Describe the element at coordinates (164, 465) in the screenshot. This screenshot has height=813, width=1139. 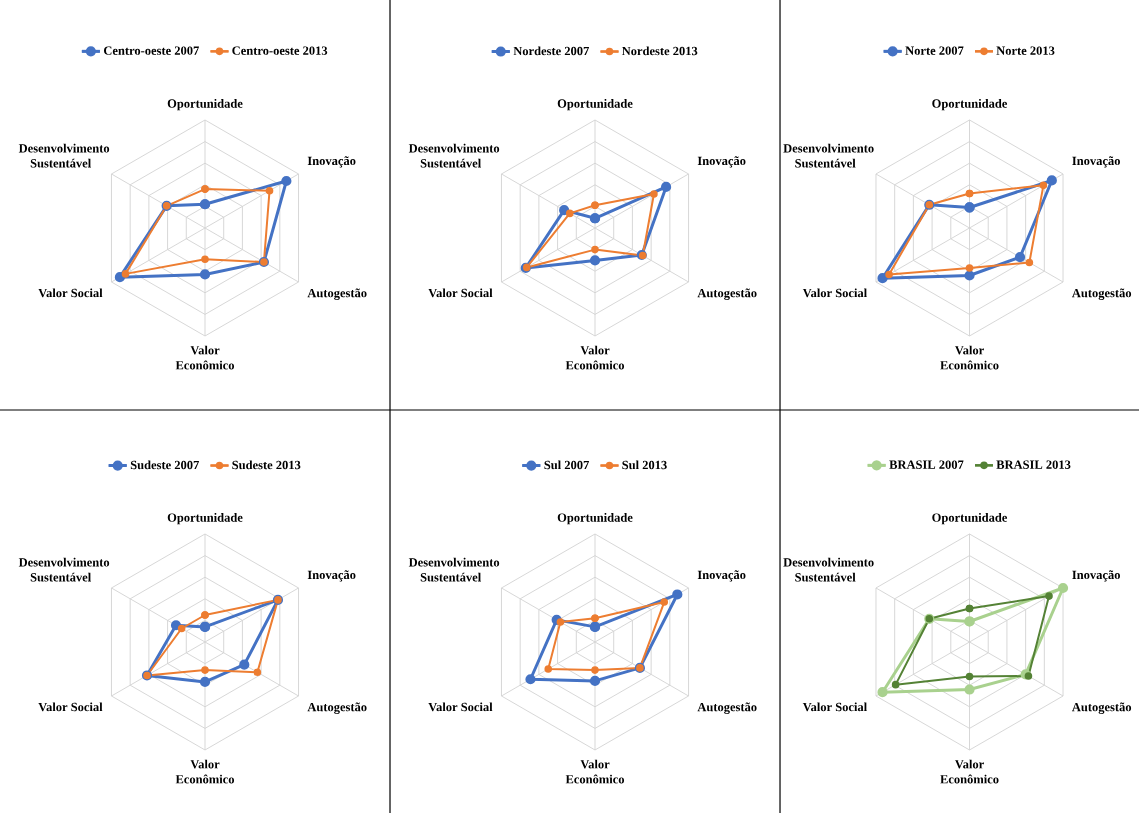
I see `legend-label: Sudeste 2007` at that location.